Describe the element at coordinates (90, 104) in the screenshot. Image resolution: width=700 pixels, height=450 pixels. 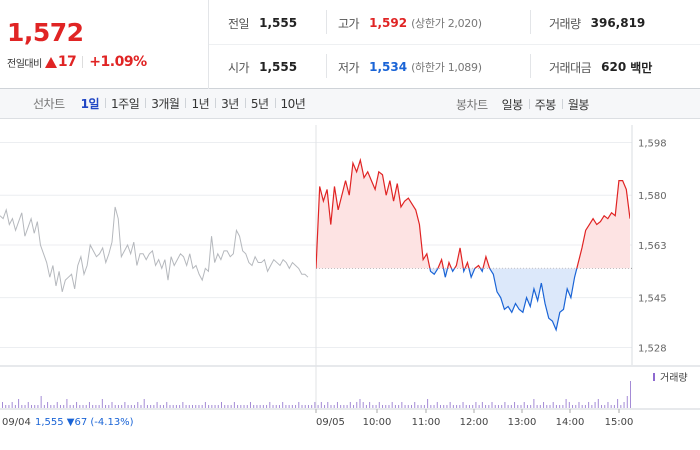
I see `period-1d: 1일` at that location.